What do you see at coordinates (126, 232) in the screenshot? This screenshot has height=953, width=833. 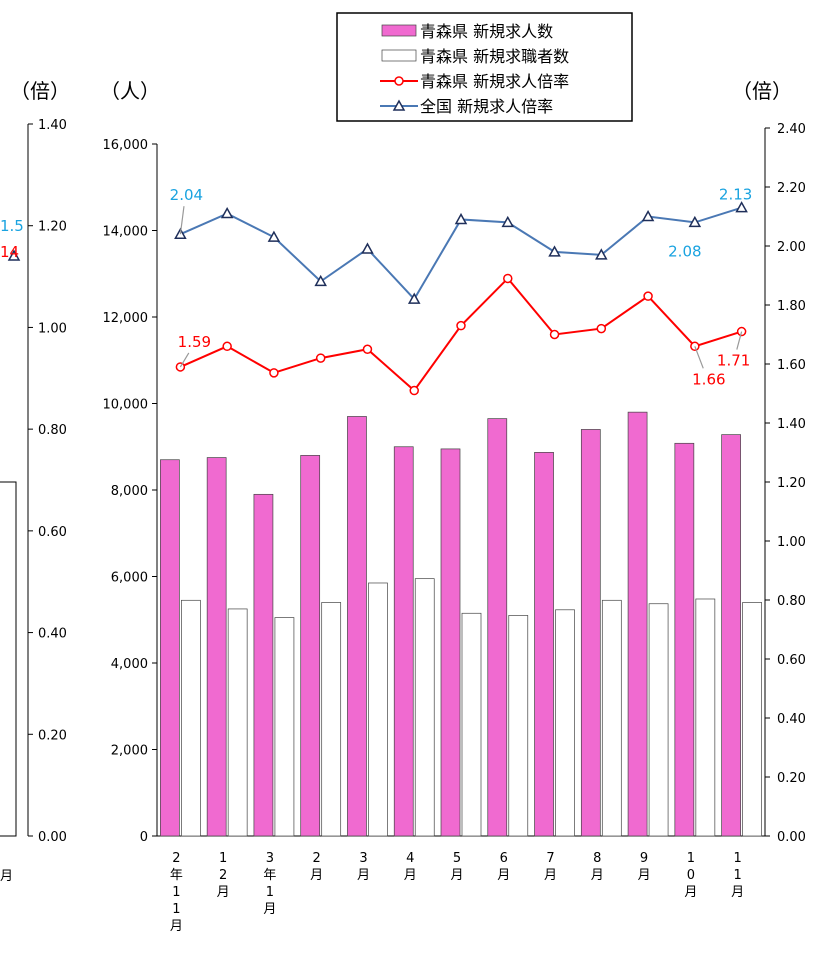 I see `left-axis-tick-label: 14,000` at bounding box center [126, 232].